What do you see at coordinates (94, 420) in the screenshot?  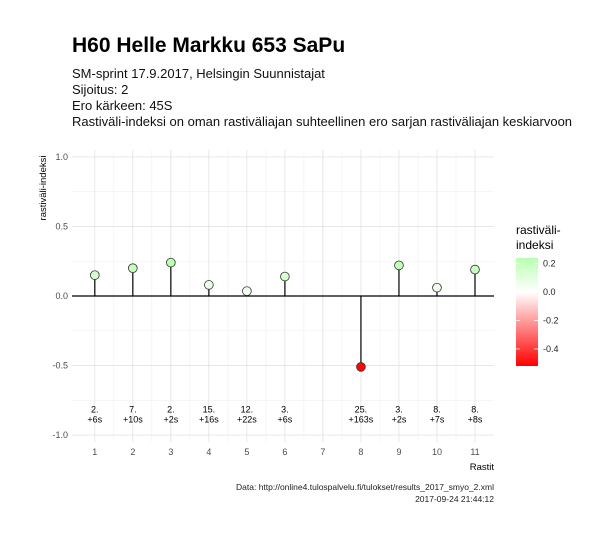 I see `time-diff-label-control-1: +6s` at bounding box center [94, 420].